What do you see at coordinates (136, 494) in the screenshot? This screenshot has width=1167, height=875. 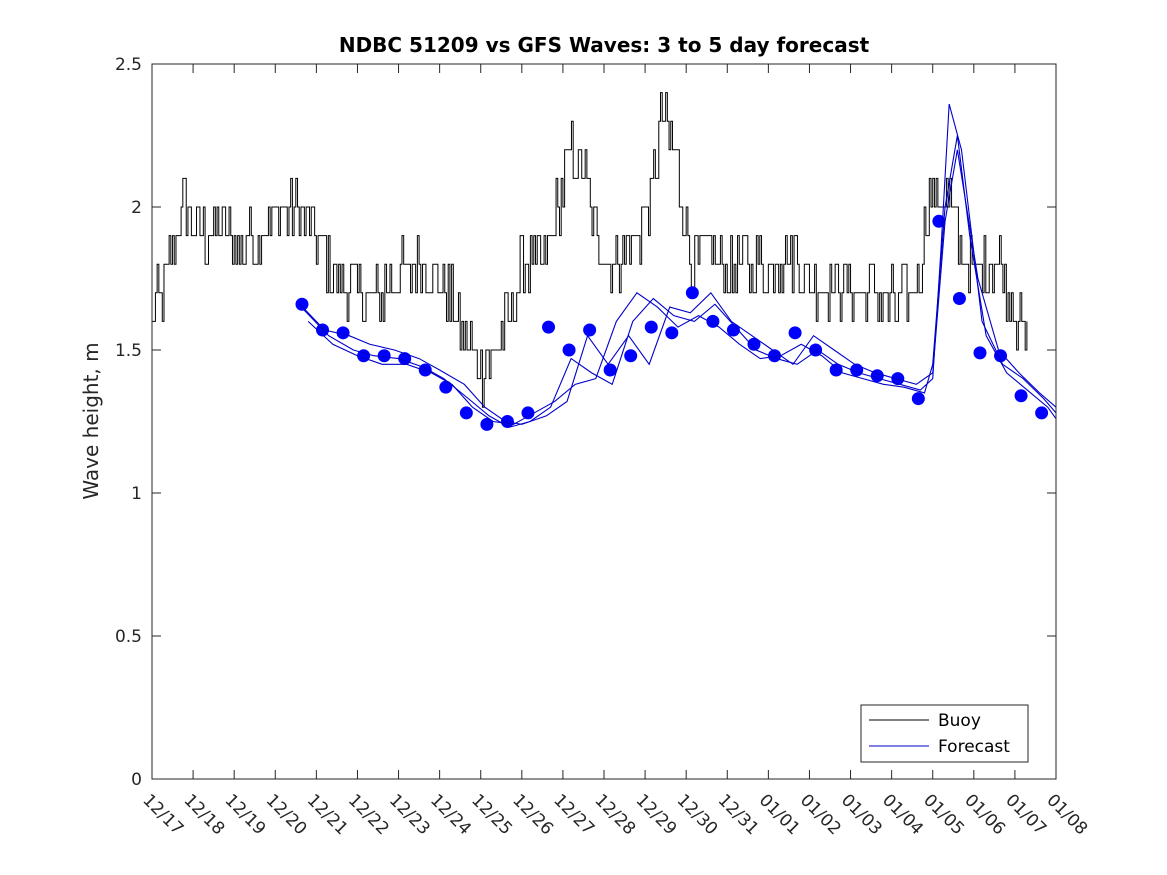 I see `y-tick-label: 1` at bounding box center [136, 494].